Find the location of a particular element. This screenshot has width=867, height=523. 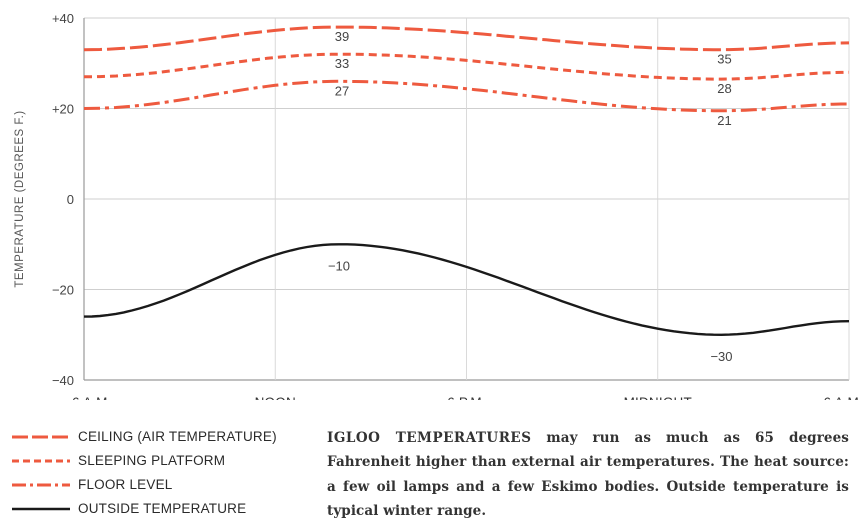

legend-label-floor-level: FLOOR LEVEL is located at coordinates (125, 484).